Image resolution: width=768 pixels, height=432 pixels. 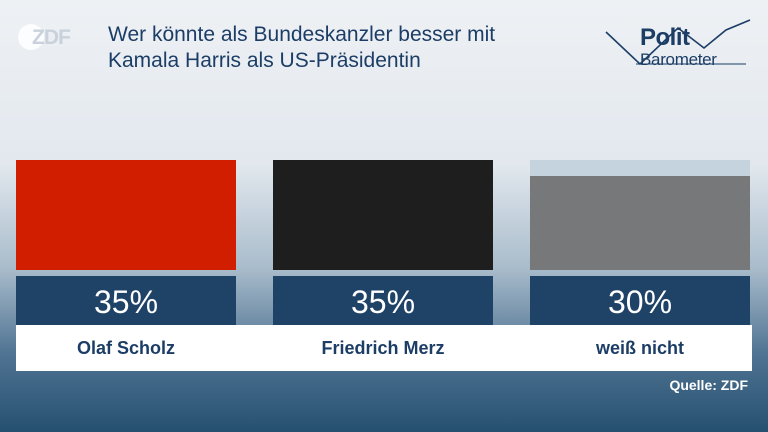 I want to click on politbarometer-word-2: Barometer, so click(x=678, y=59).